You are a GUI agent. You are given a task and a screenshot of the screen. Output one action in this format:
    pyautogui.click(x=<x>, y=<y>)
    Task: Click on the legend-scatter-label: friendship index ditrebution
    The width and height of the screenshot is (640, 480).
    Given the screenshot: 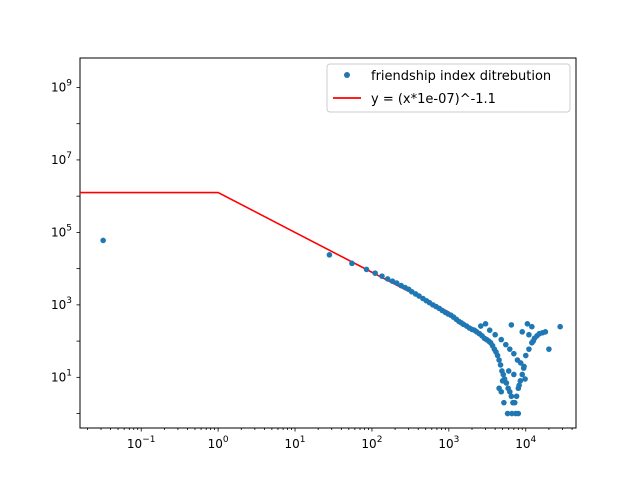 What is the action you would take?
    pyautogui.click(x=461, y=76)
    